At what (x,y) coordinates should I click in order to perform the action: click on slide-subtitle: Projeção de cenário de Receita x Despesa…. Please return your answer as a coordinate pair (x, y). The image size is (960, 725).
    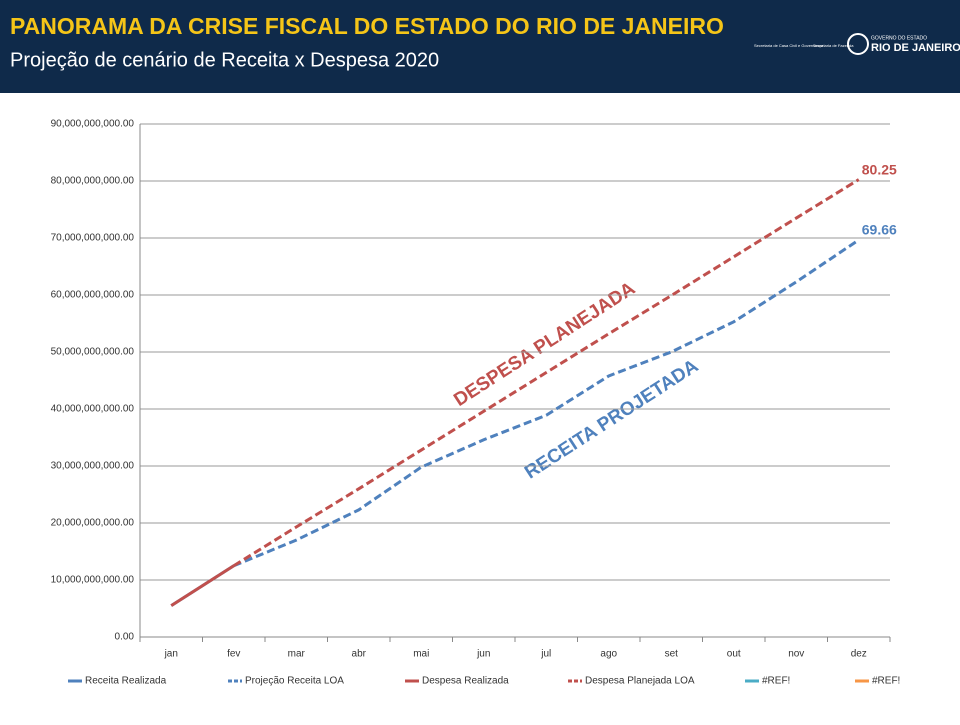
    Looking at the image, I should click on (224, 60).